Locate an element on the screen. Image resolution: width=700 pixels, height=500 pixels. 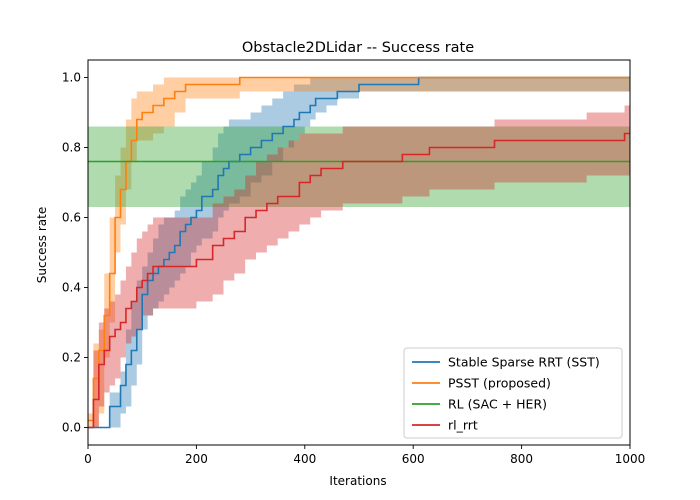
x-tick-label: 400 is located at coordinates (304, 459).